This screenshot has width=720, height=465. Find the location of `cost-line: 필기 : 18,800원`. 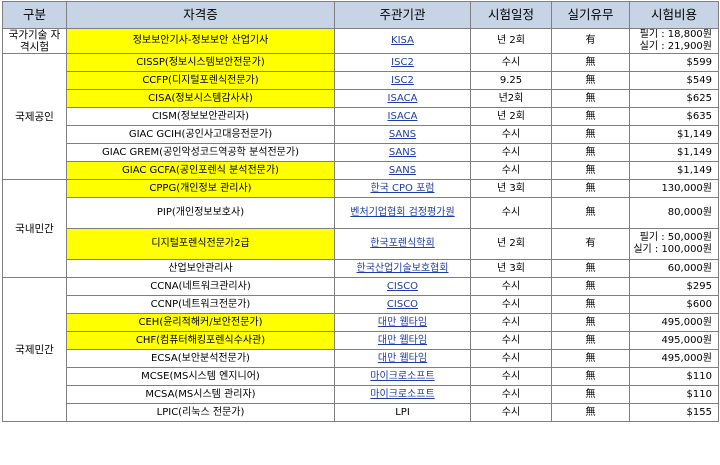

cost-line: 필기 : 18,800원 is located at coordinates (675, 35).